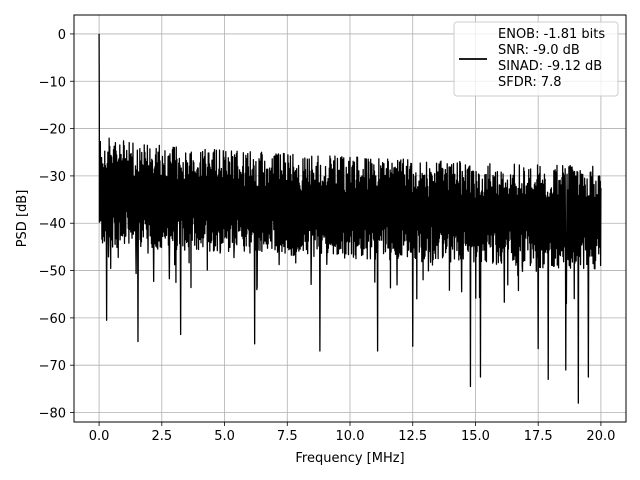 The width and height of the screenshot is (640, 480). What do you see at coordinates (52, 224) in the screenshot?
I see `y-tick-label: −40` at bounding box center [52, 224].